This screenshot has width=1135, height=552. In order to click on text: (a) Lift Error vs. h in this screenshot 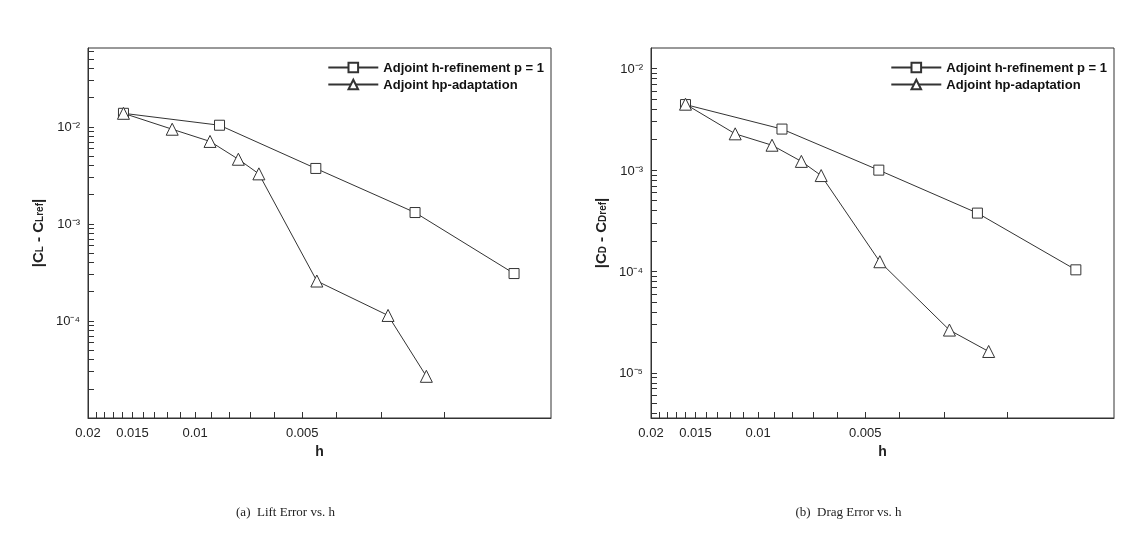, I will do `click(285, 512)`.